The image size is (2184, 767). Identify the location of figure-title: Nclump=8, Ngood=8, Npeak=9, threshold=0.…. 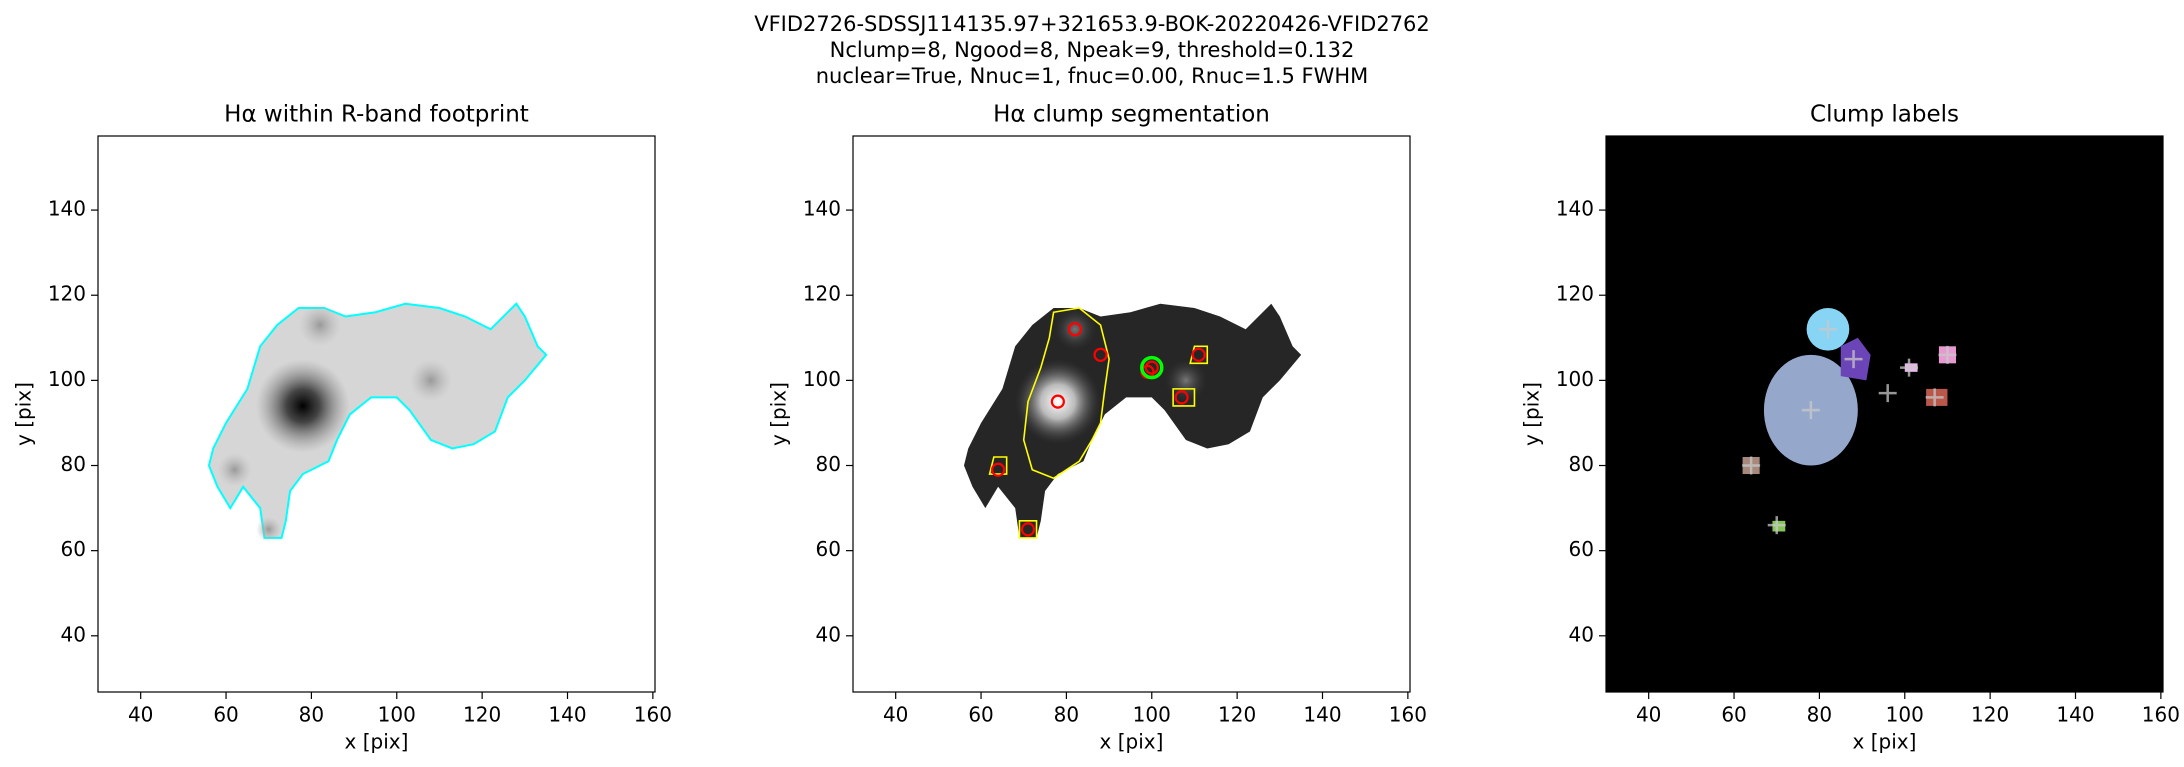
(1092, 50).